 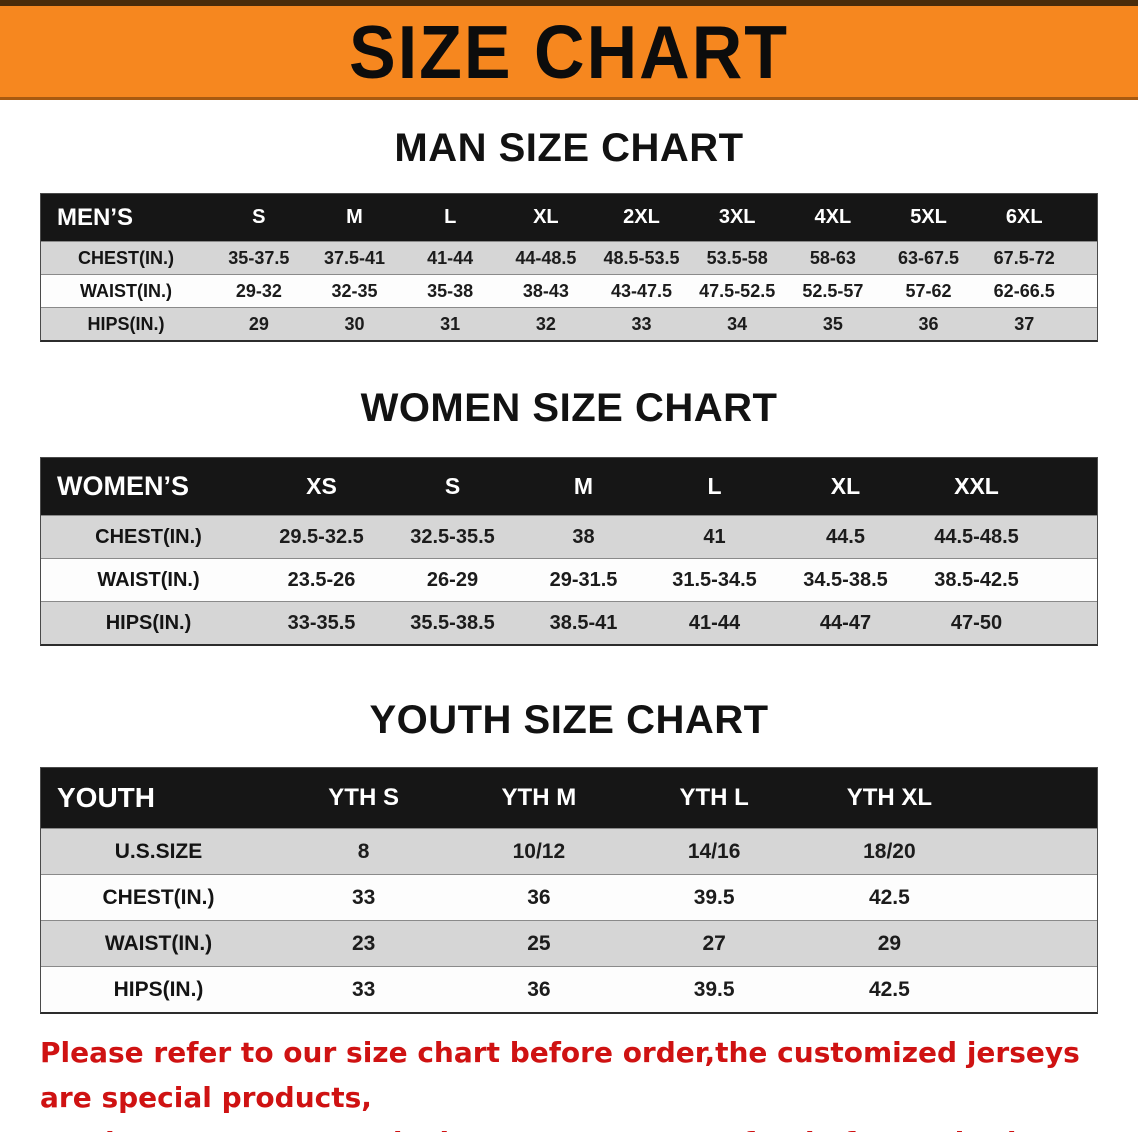 What do you see at coordinates (545, 290) in the screenshot?
I see `size-cell-value: 38-43` at bounding box center [545, 290].